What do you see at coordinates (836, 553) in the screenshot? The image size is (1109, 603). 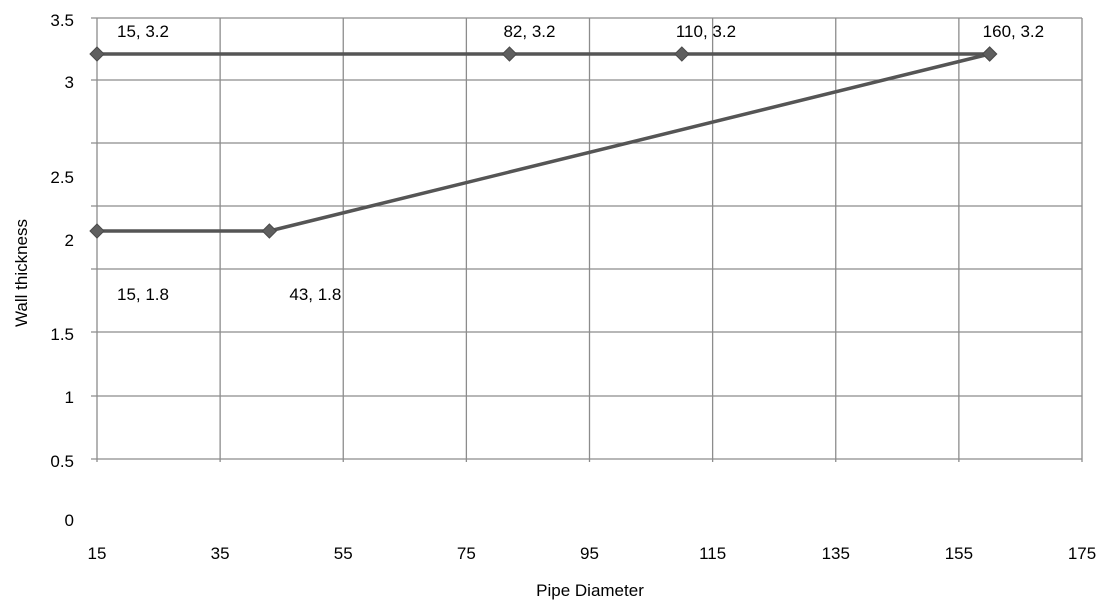 I see `x-tick-label: 135` at bounding box center [836, 553].